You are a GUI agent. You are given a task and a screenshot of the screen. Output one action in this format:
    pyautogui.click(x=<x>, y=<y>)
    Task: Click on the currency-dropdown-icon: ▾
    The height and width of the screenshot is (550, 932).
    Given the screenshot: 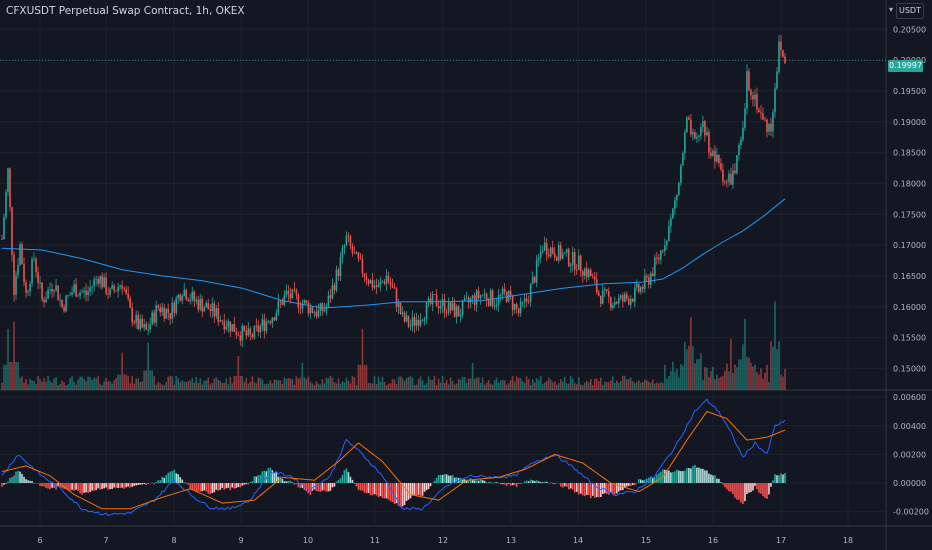 What is the action you would take?
    pyautogui.click(x=891, y=9)
    